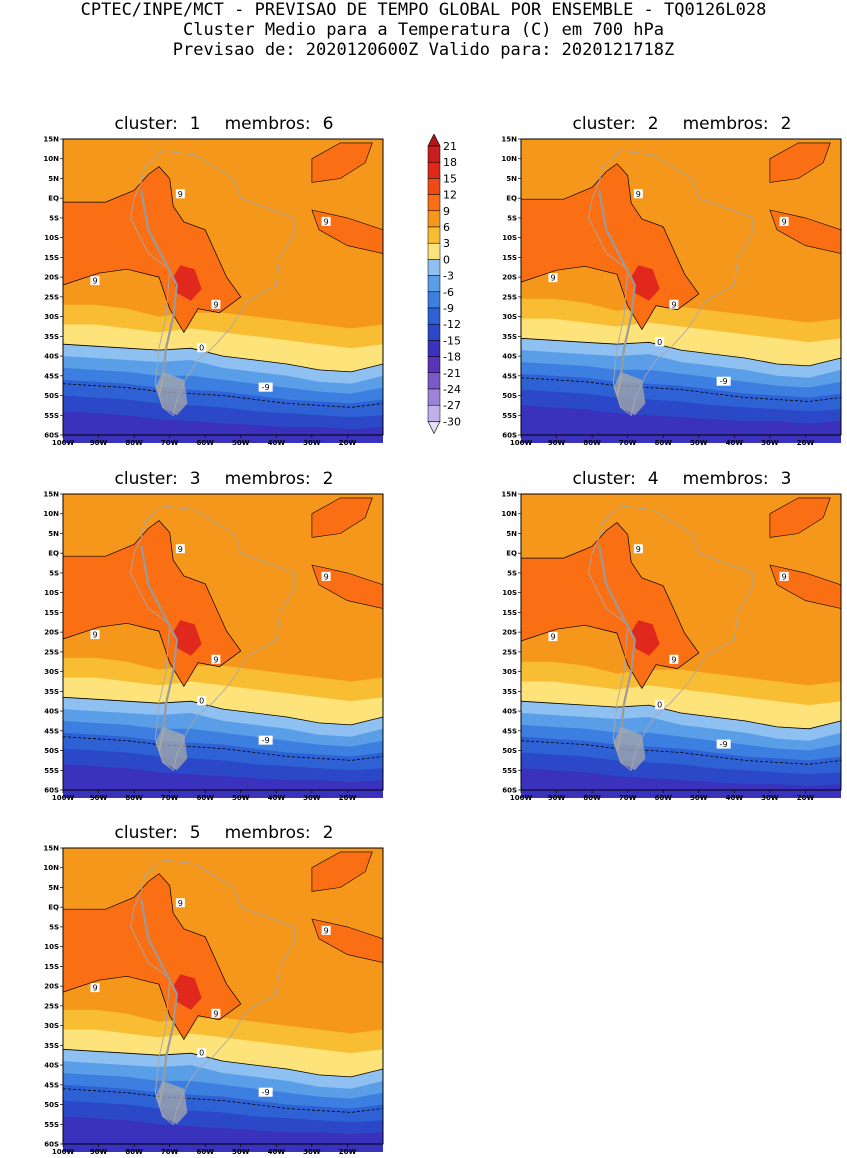 The image size is (847, 1158). Describe the element at coordinates (452, 324) in the screenshot. I see `colorbar-tick-label: -12` at that location.